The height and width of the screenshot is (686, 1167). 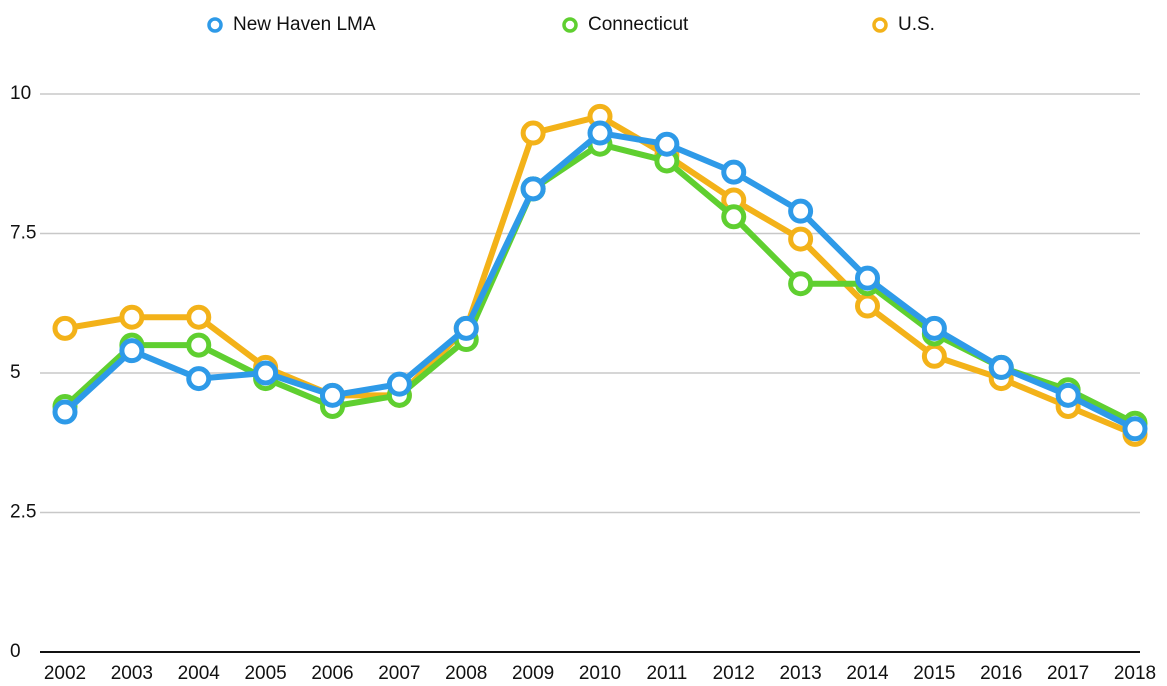 What do you see at coordinates (332, 673) in the screenshot?
I see `x-tick-label: 2006` at bounding box center [332, 673].